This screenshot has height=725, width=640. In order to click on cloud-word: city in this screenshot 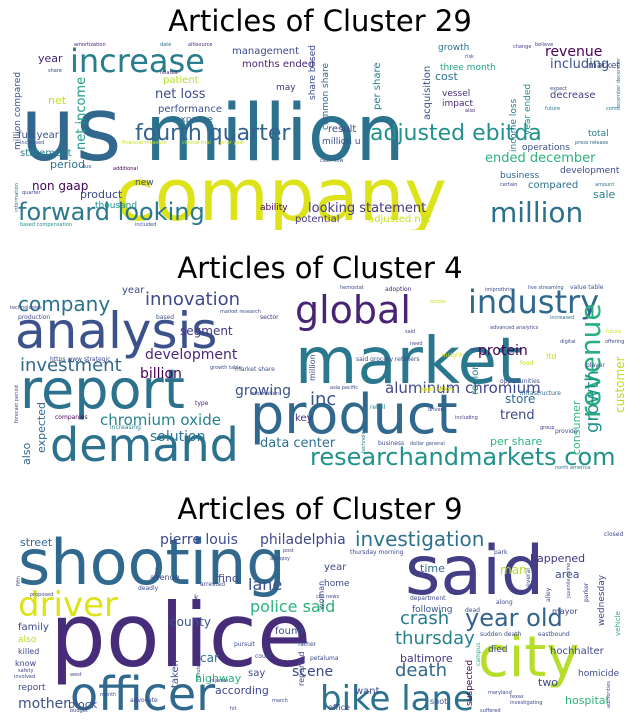, I will do `click(528, 657)`.